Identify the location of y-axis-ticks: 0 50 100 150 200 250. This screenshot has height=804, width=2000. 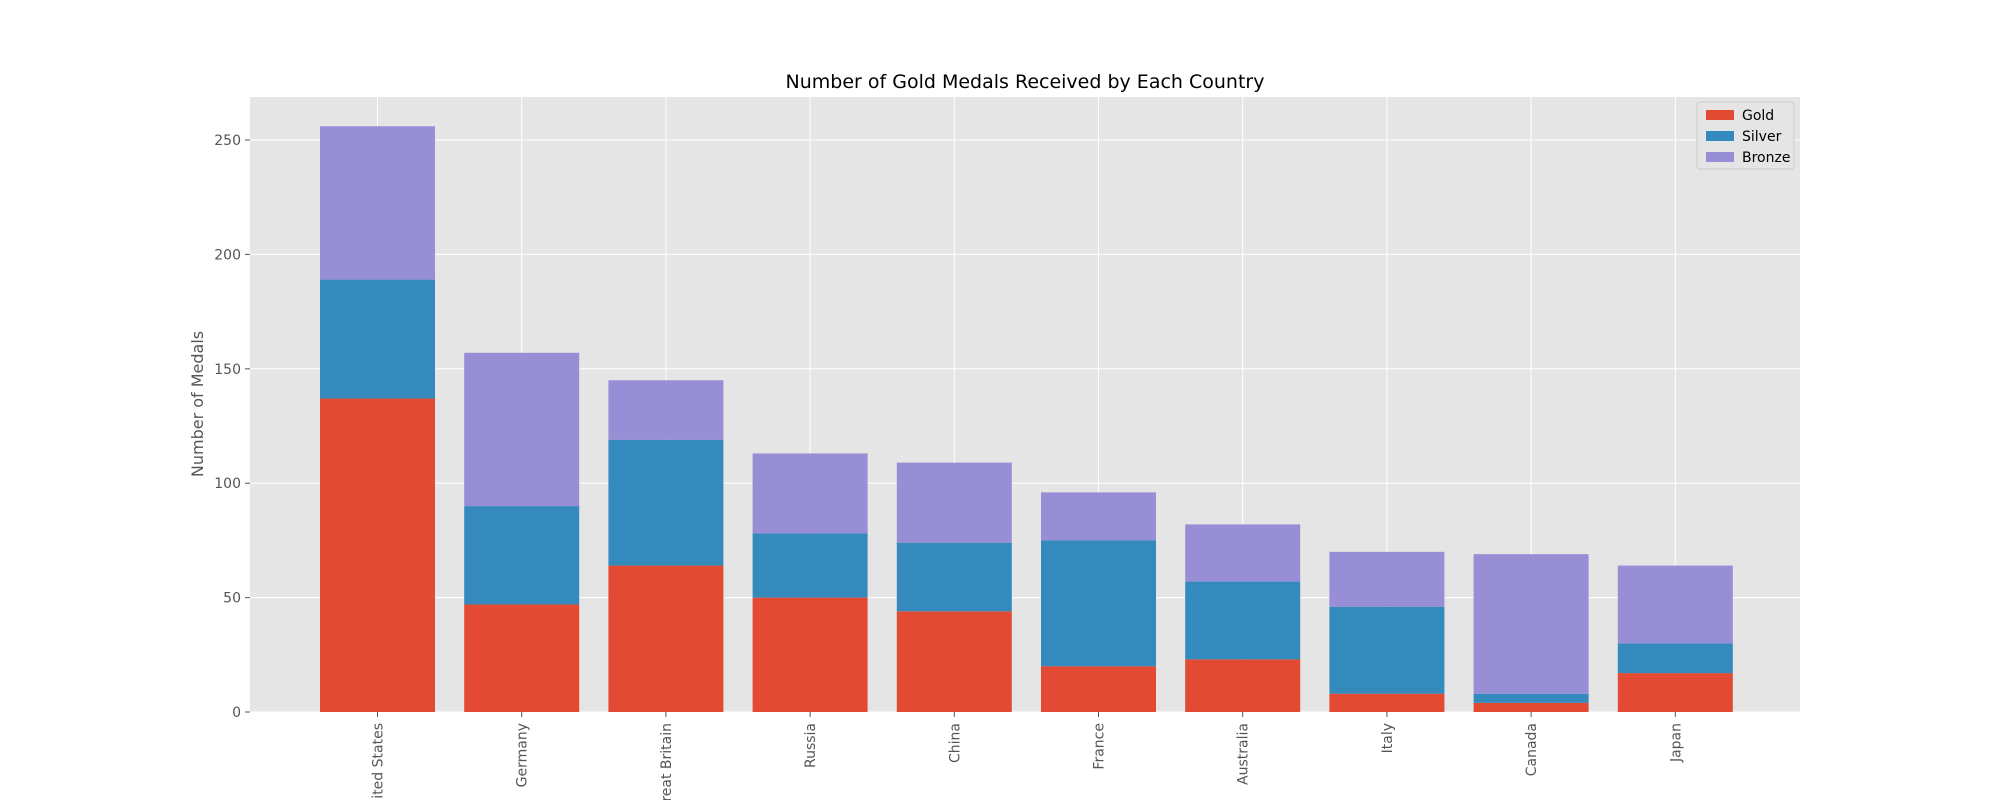
(232, 427).